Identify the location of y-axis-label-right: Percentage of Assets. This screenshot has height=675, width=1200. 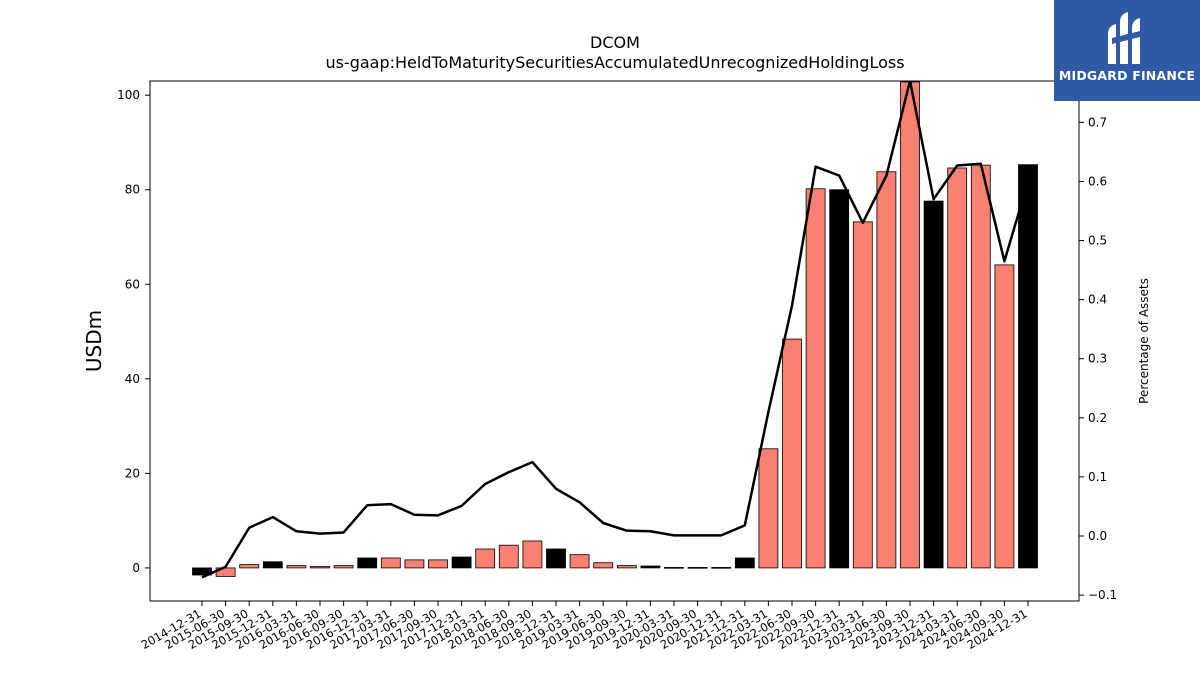
(1144, 341).